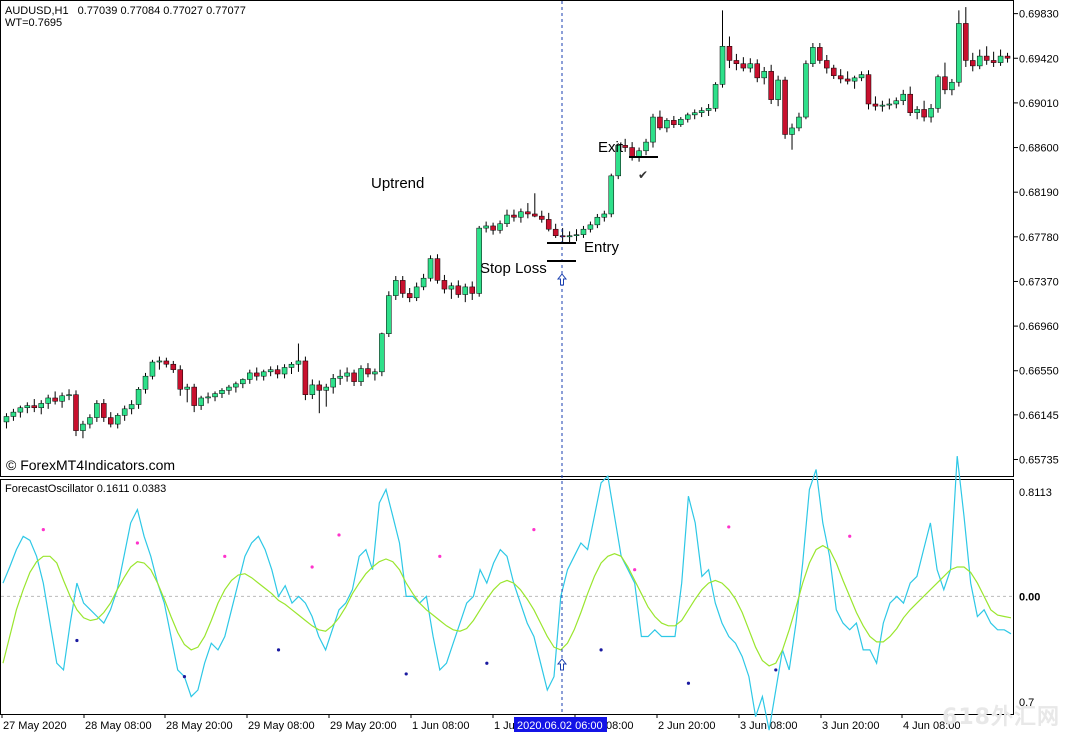  What do you see at coordinates (932, 726) in the screenshot?
I see `time-axis-label: 4 Jun 08:00` at bounding box center [932, 726].